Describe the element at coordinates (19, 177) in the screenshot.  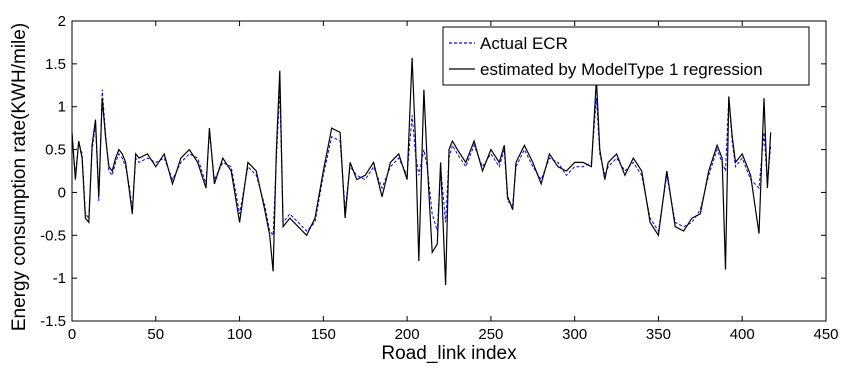
I see `y-axis-title: Energy consumption rate(KWH/mile)` at that location.